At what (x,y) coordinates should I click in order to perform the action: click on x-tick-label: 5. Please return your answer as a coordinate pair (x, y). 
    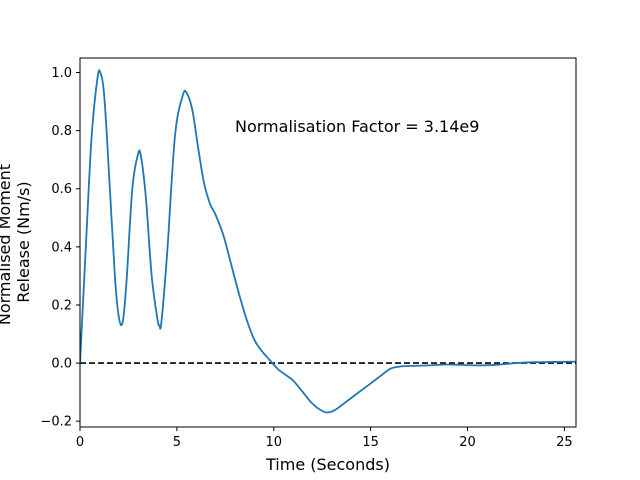
    Looking at the image, I should click on (177, 442).